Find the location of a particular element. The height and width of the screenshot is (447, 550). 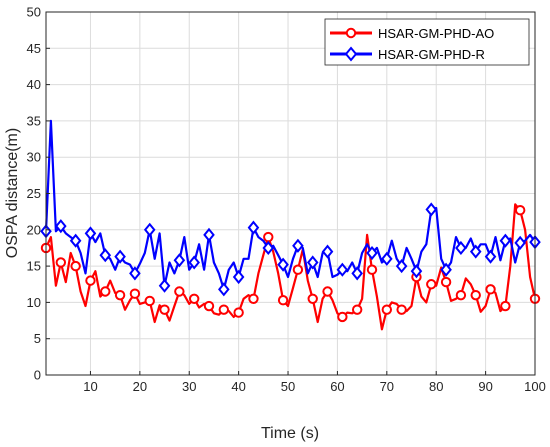

y-tick-label: 40 is located at coordinates (34, 84).